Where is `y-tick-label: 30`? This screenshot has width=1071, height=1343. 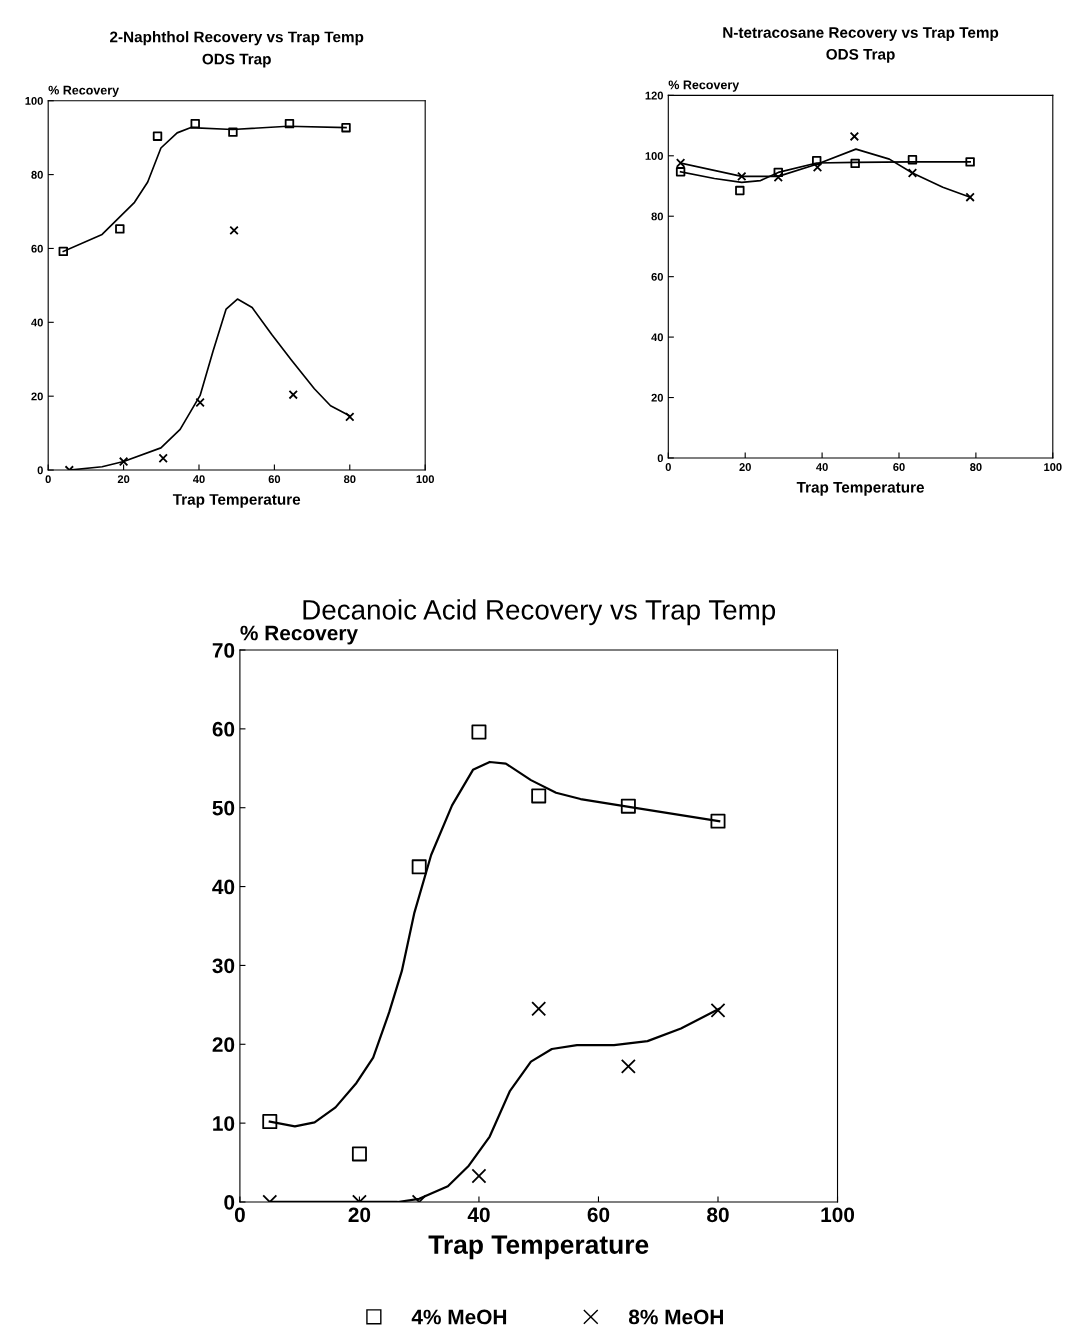
y-tick-label: 30 is located at coordinates (223, 966).